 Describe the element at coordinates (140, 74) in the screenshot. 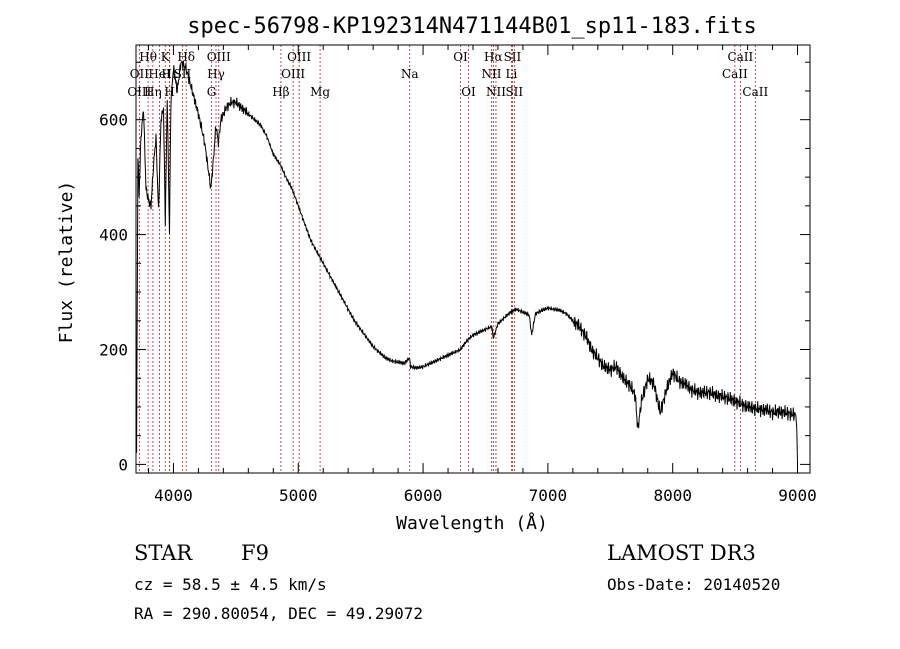

I see `spectral-line-label: OII` at that location.